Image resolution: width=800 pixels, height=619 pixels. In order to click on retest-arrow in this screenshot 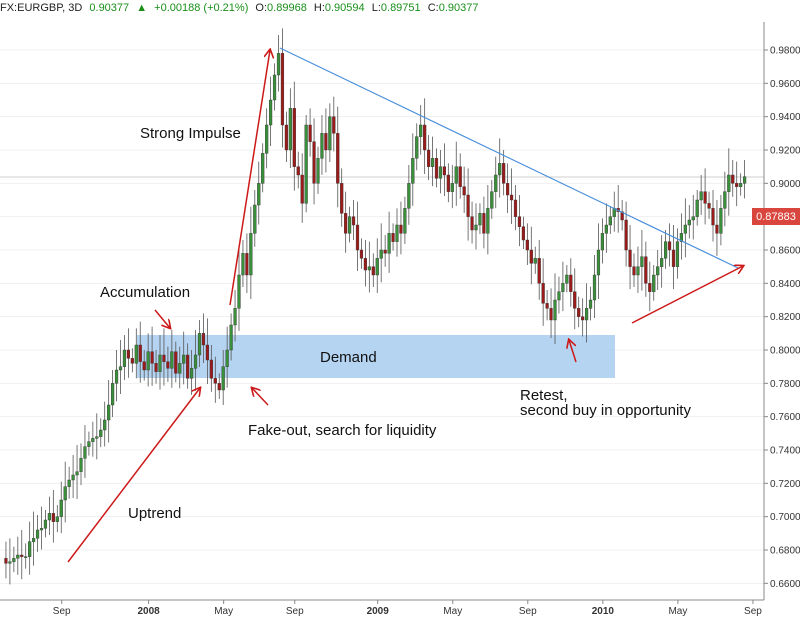, I will do `click(573, 351)`.